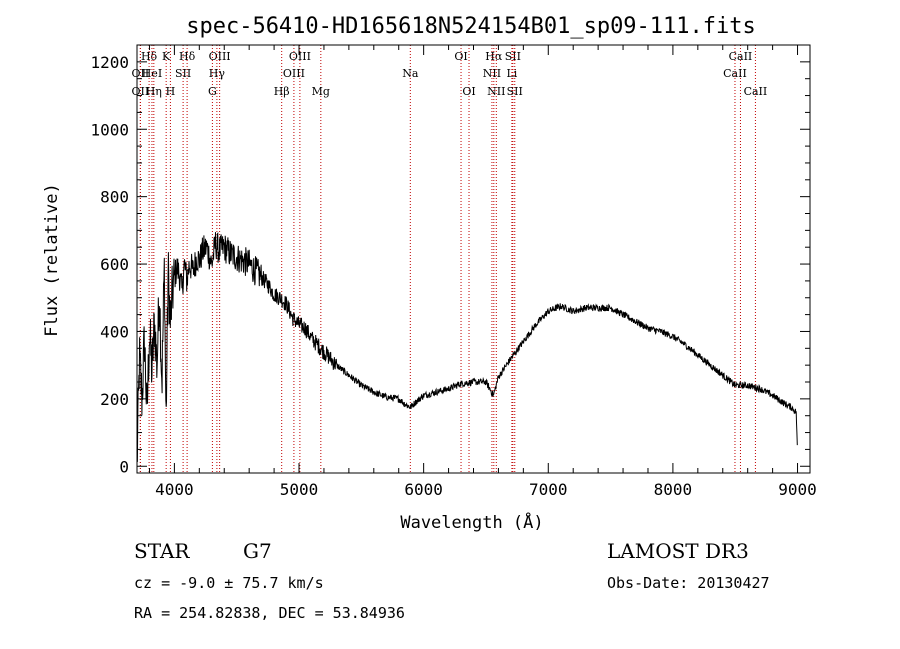 This screenshot has height=649, width=900. Describe the element at coordinates (109, 62) in the screenshot. I see `y-tick-label: 1200` at that location.